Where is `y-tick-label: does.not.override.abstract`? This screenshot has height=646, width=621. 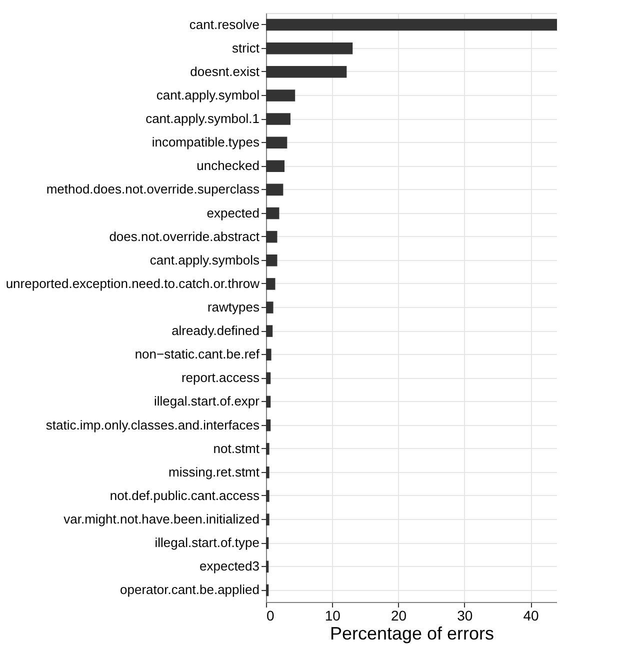 y-tick-label: does.not.override.abstract is located at coordinates (184, 236).